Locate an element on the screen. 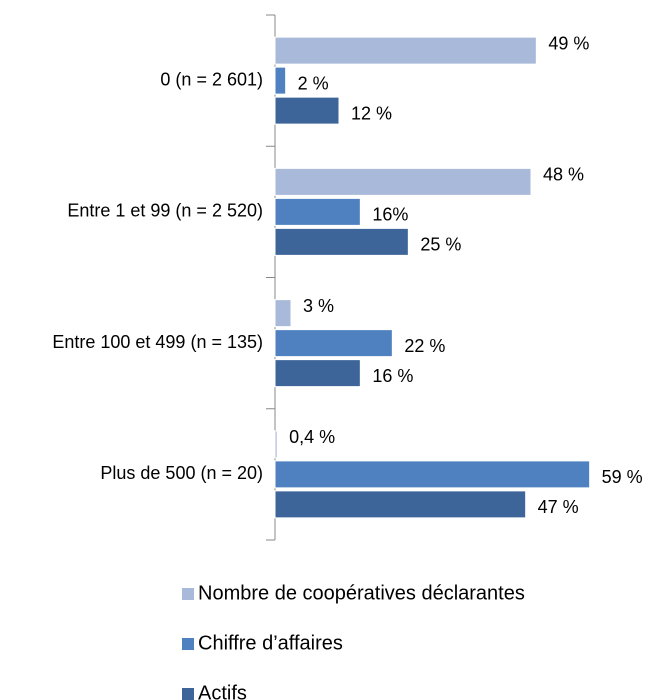  value-label: 16 % is located at coordinates (392, 376).